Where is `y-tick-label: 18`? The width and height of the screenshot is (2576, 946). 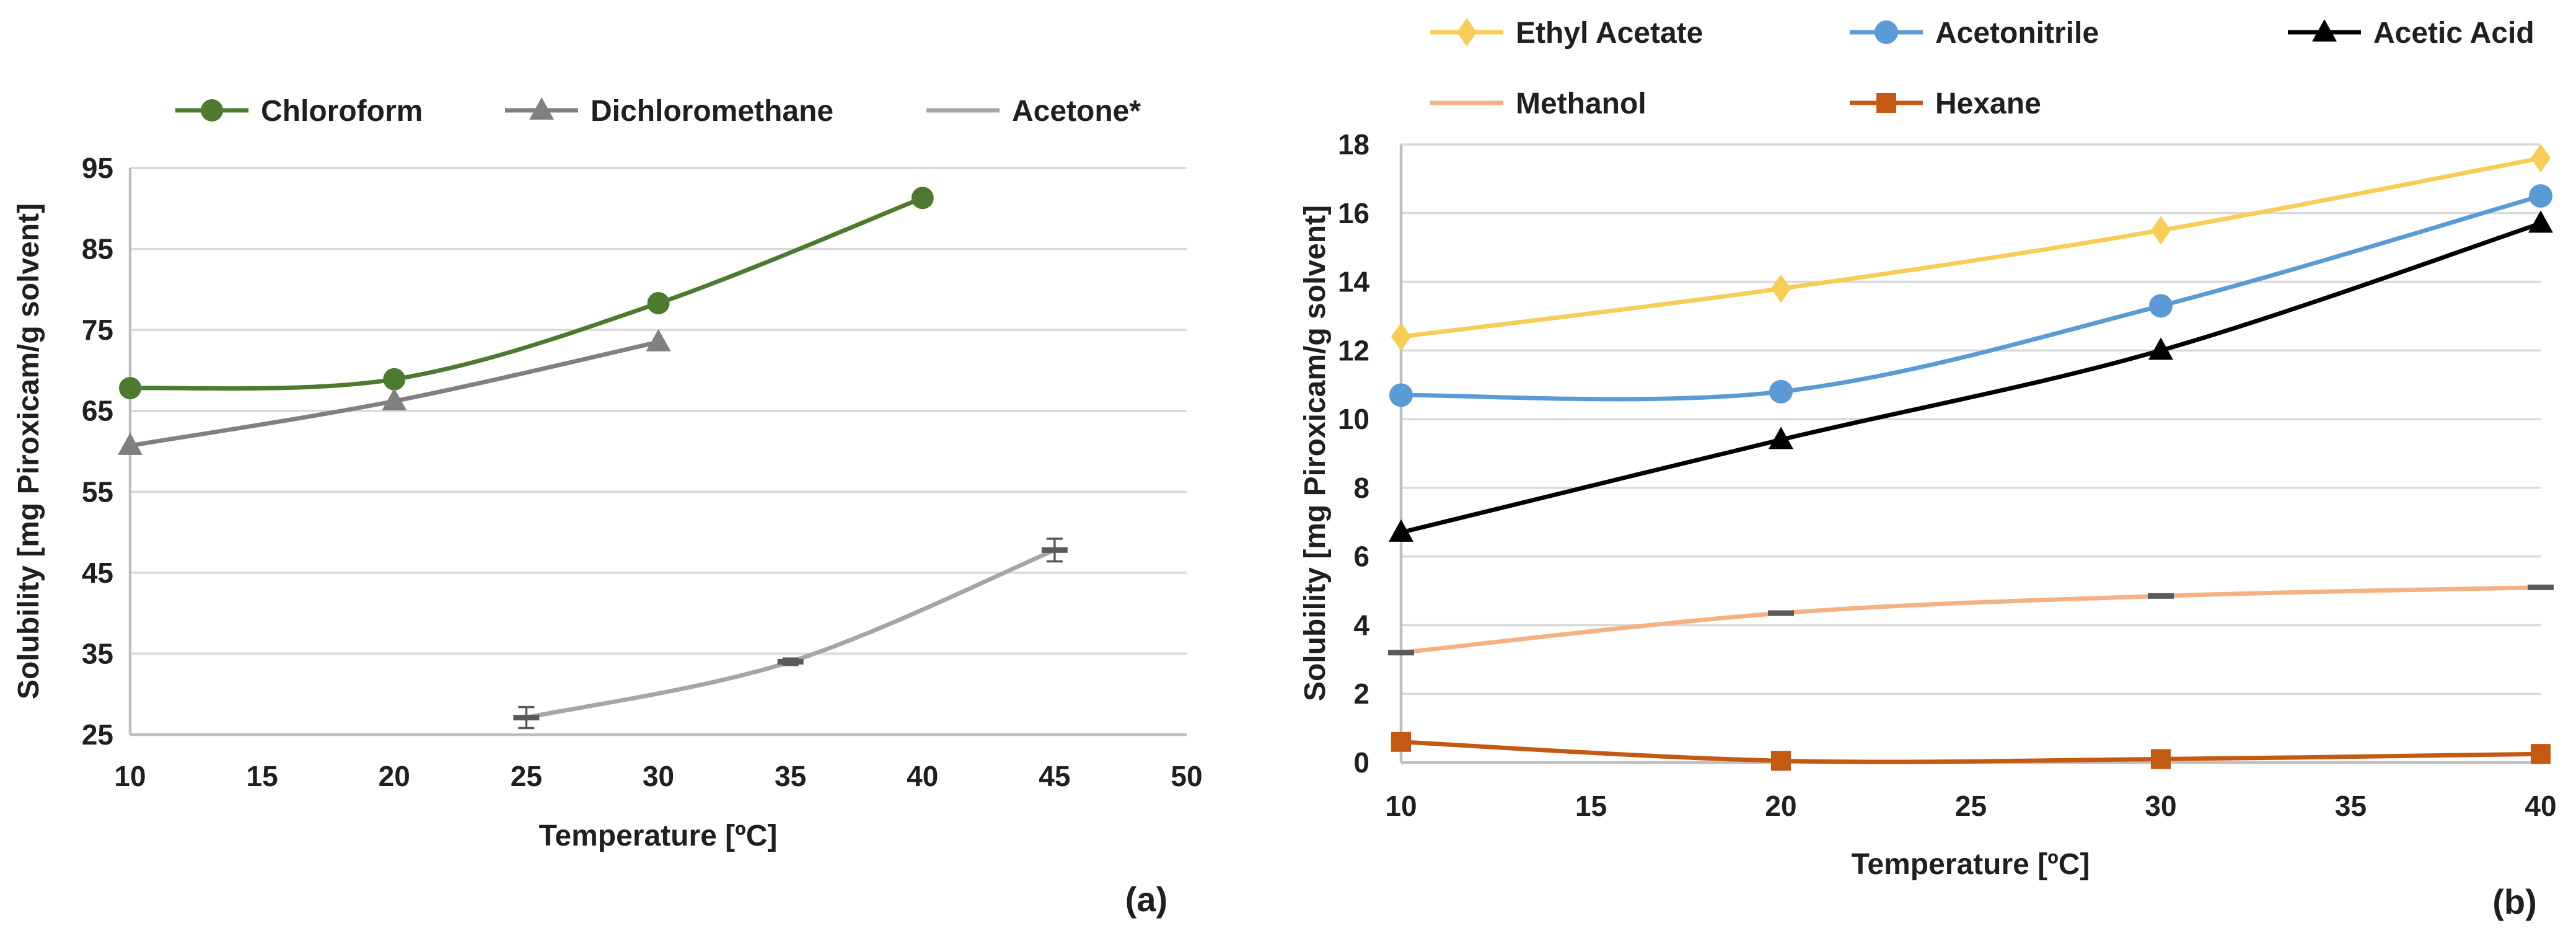
y-tick-label: 18 is located at coordinates (1353, 144).